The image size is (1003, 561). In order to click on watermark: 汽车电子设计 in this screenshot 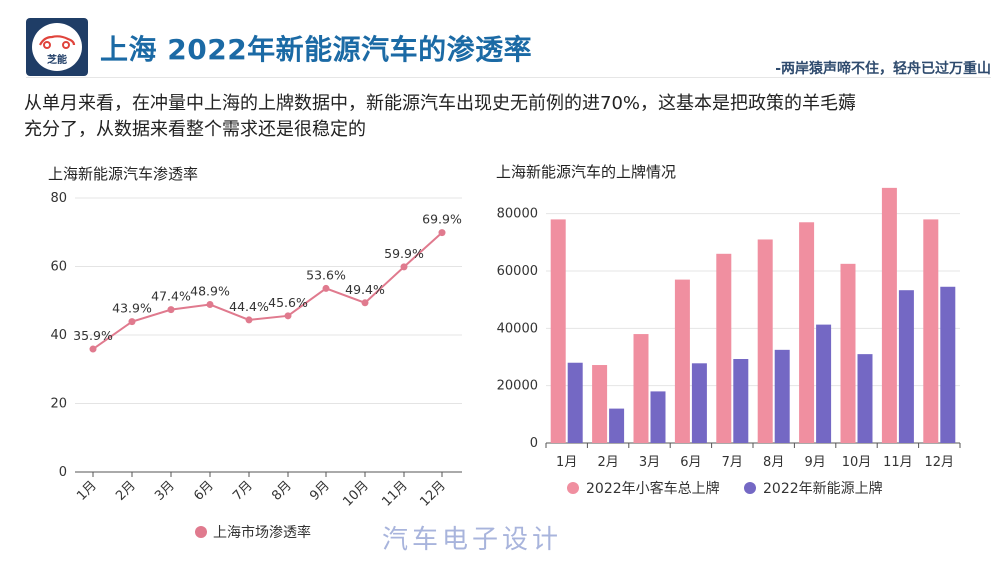, I will do `click(472, 540)`.